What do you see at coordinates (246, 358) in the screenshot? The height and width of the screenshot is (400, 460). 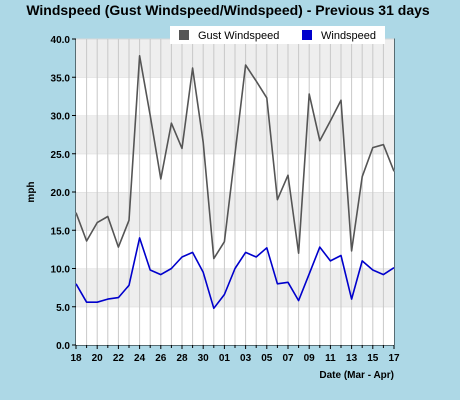 I see `x-tick-label: 03` at bounding box center [246, 358].